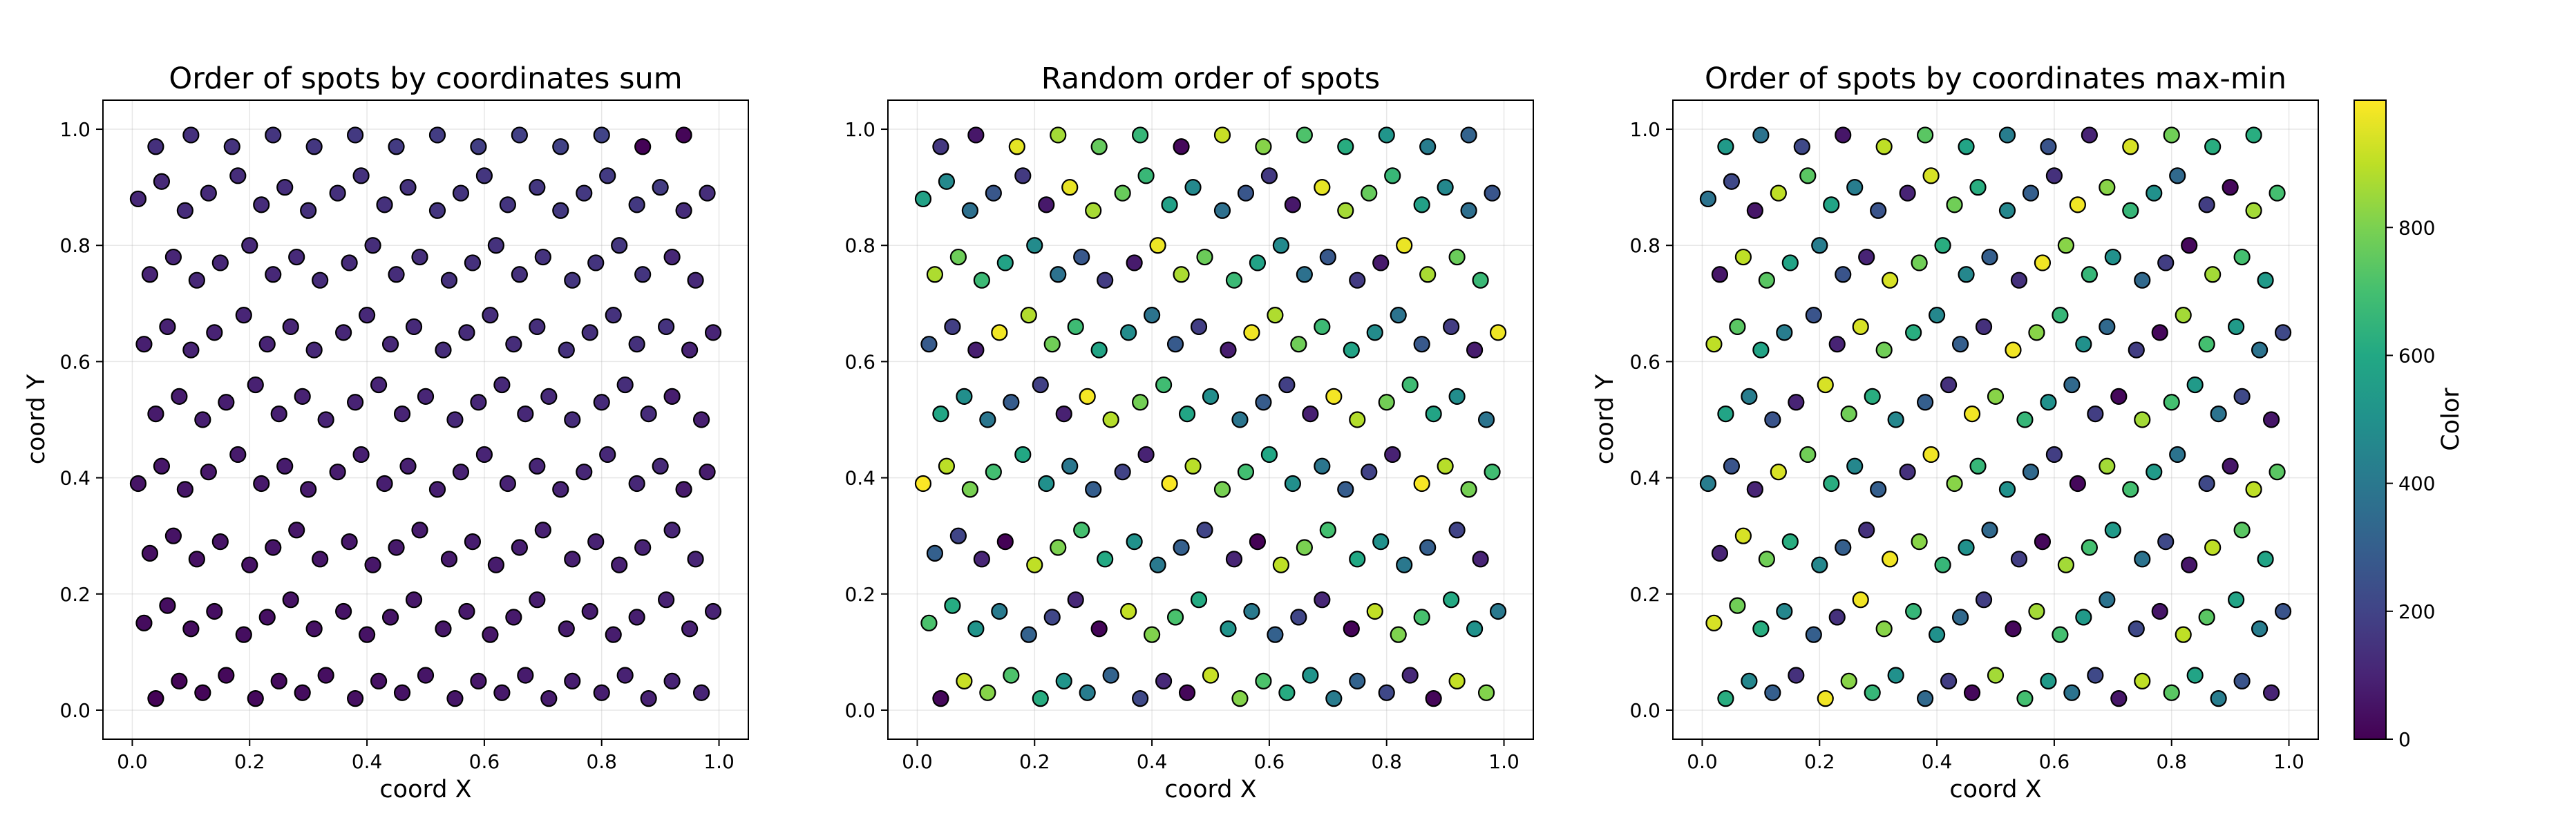 The image size is (2576, 829). I want to click on y-tick-label: 0.2, so click(859, 594).